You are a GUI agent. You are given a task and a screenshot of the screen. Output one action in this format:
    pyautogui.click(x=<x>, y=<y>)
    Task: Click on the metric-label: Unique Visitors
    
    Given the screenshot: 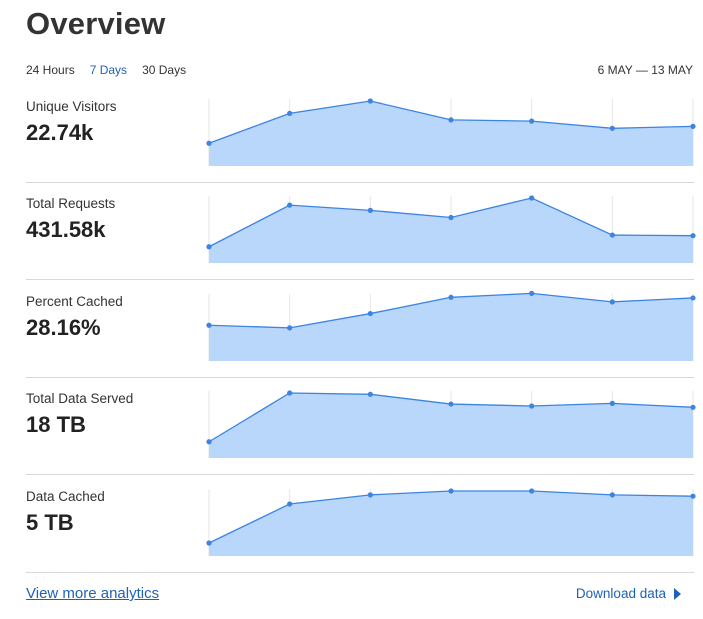 What is the action you would take?
    pyautogui.click(x=71, y=106)
    